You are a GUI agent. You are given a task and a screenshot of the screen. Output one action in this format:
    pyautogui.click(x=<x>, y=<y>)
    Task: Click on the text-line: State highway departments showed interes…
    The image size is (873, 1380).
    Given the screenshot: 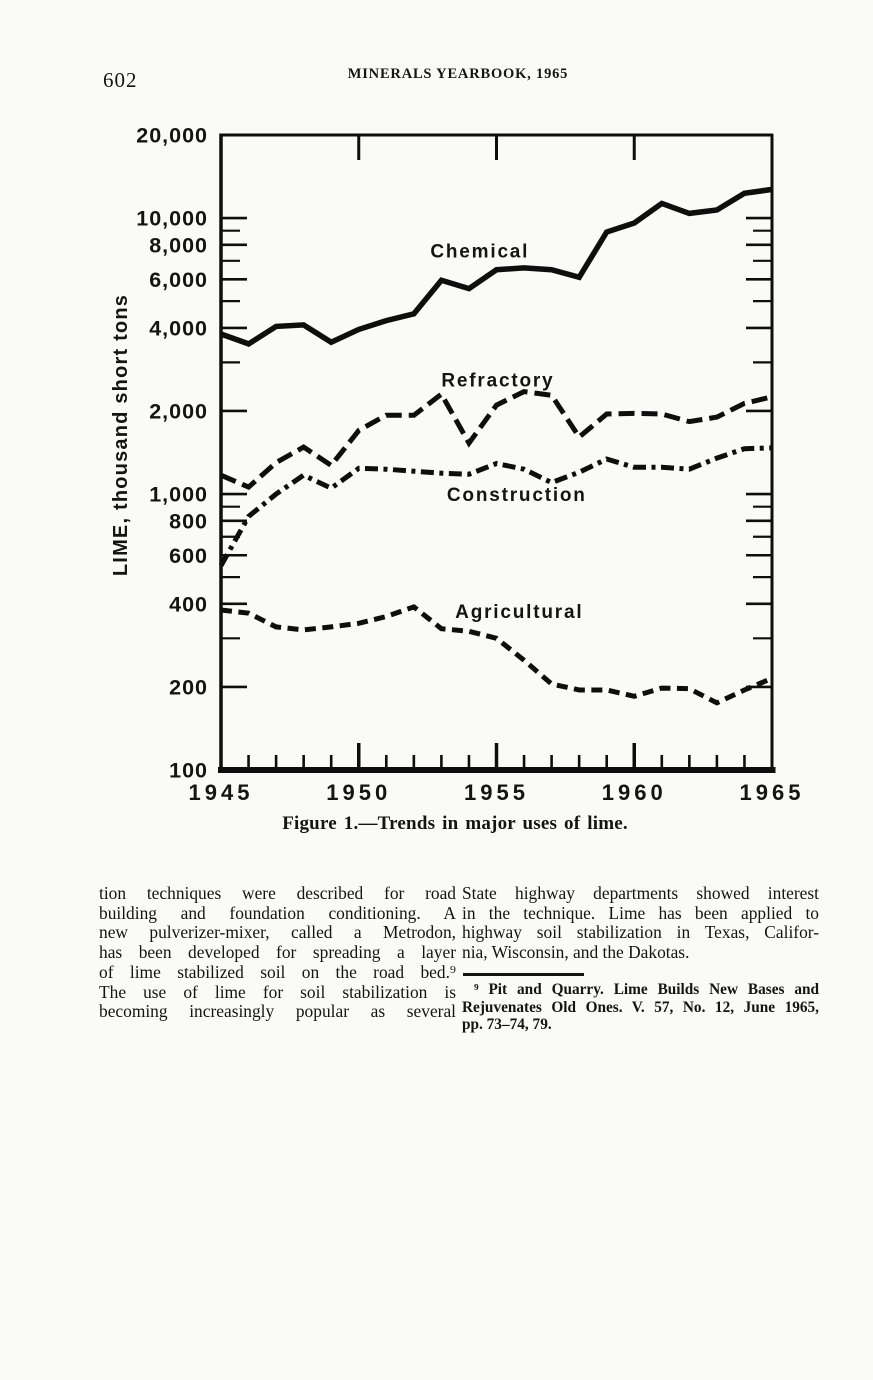 What is the action you would take?
    pyautogui.click(x=640, y=893)
    